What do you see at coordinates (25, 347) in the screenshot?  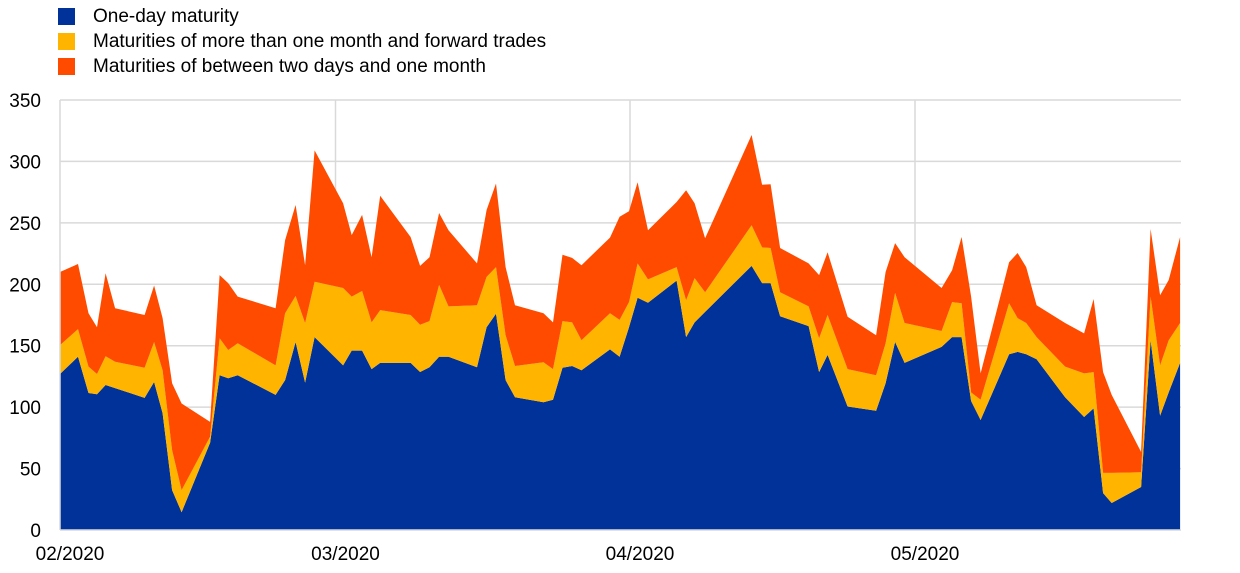 I see `y-tick-label: 150` at bounding box center [25, 347].